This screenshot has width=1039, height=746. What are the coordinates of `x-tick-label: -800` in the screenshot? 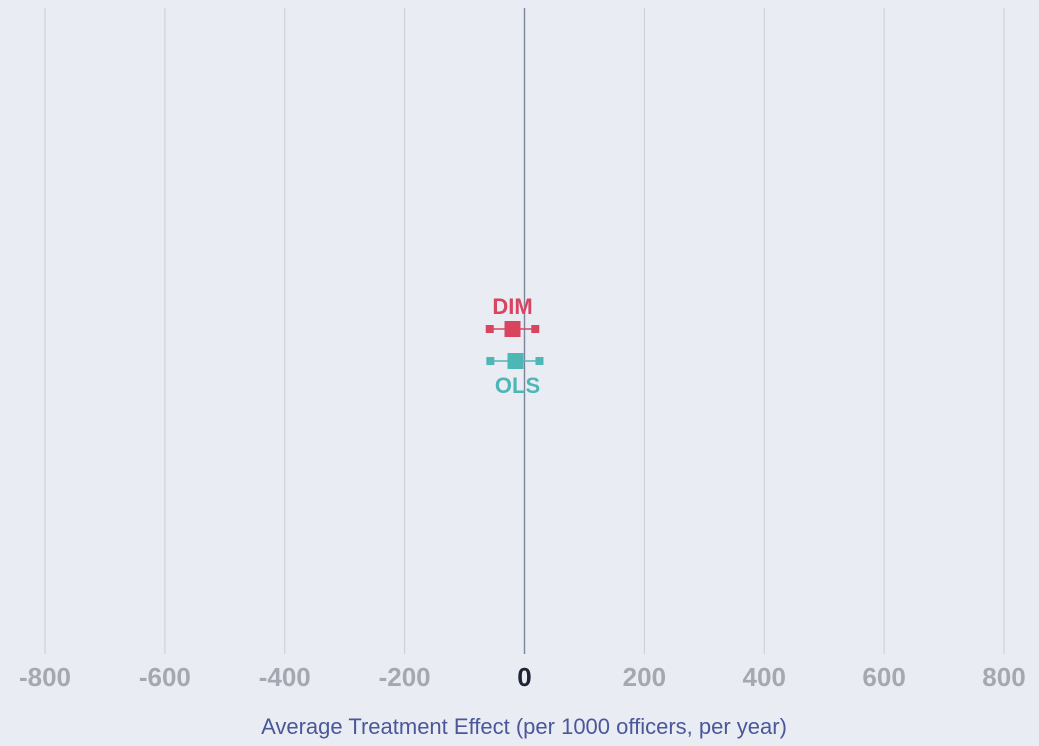 It's located at (45, 677).